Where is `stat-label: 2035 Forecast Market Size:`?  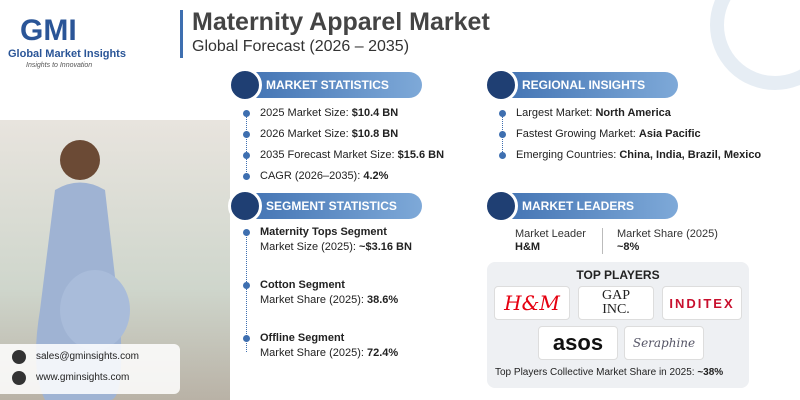 stat-label: 2035 Forecast Market Size: is located at coordinates (327, 155).